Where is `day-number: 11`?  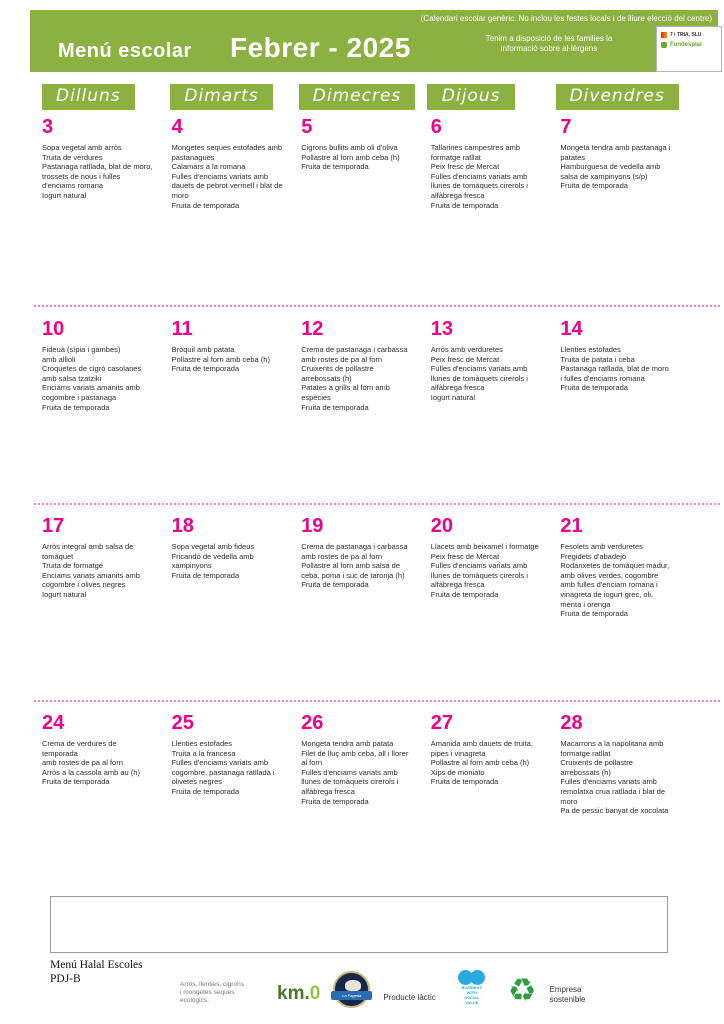 day-number: 11 is located at coordinates (182, 329).